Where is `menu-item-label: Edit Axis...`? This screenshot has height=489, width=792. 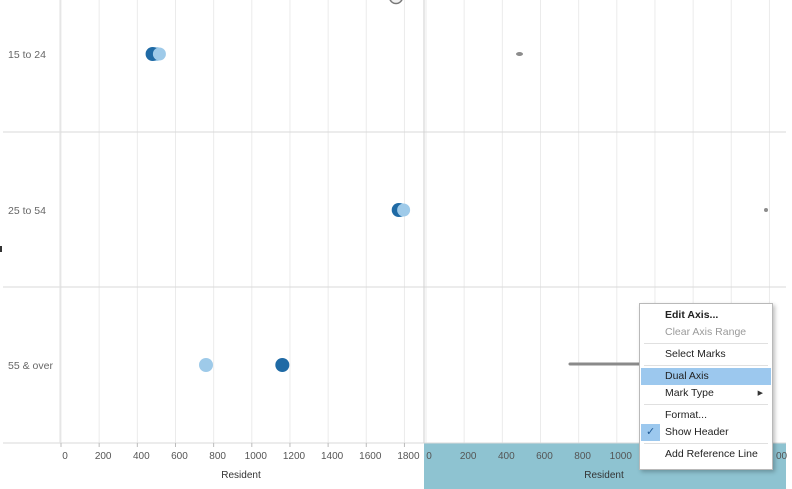
menu-item-label: Edit Axis... is located at coordinates (692, 315).